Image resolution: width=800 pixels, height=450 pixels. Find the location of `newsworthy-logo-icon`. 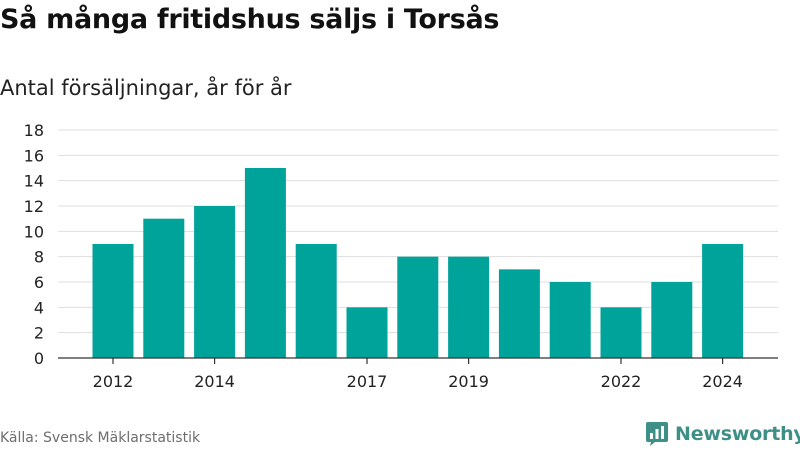

newsworthy-logo-icon is located at coordinates (657, 434).